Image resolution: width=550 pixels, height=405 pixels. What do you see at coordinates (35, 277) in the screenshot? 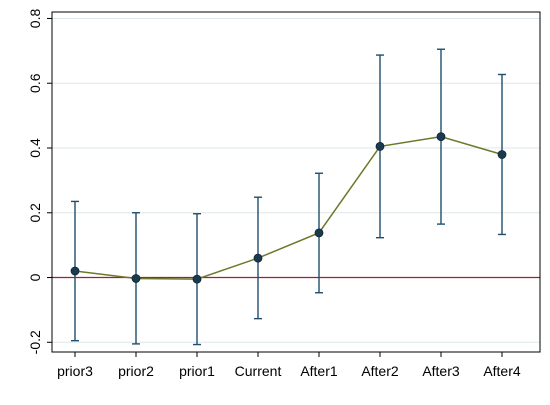
I see `y-tick-label: 0` at bounding box center [35, 277].